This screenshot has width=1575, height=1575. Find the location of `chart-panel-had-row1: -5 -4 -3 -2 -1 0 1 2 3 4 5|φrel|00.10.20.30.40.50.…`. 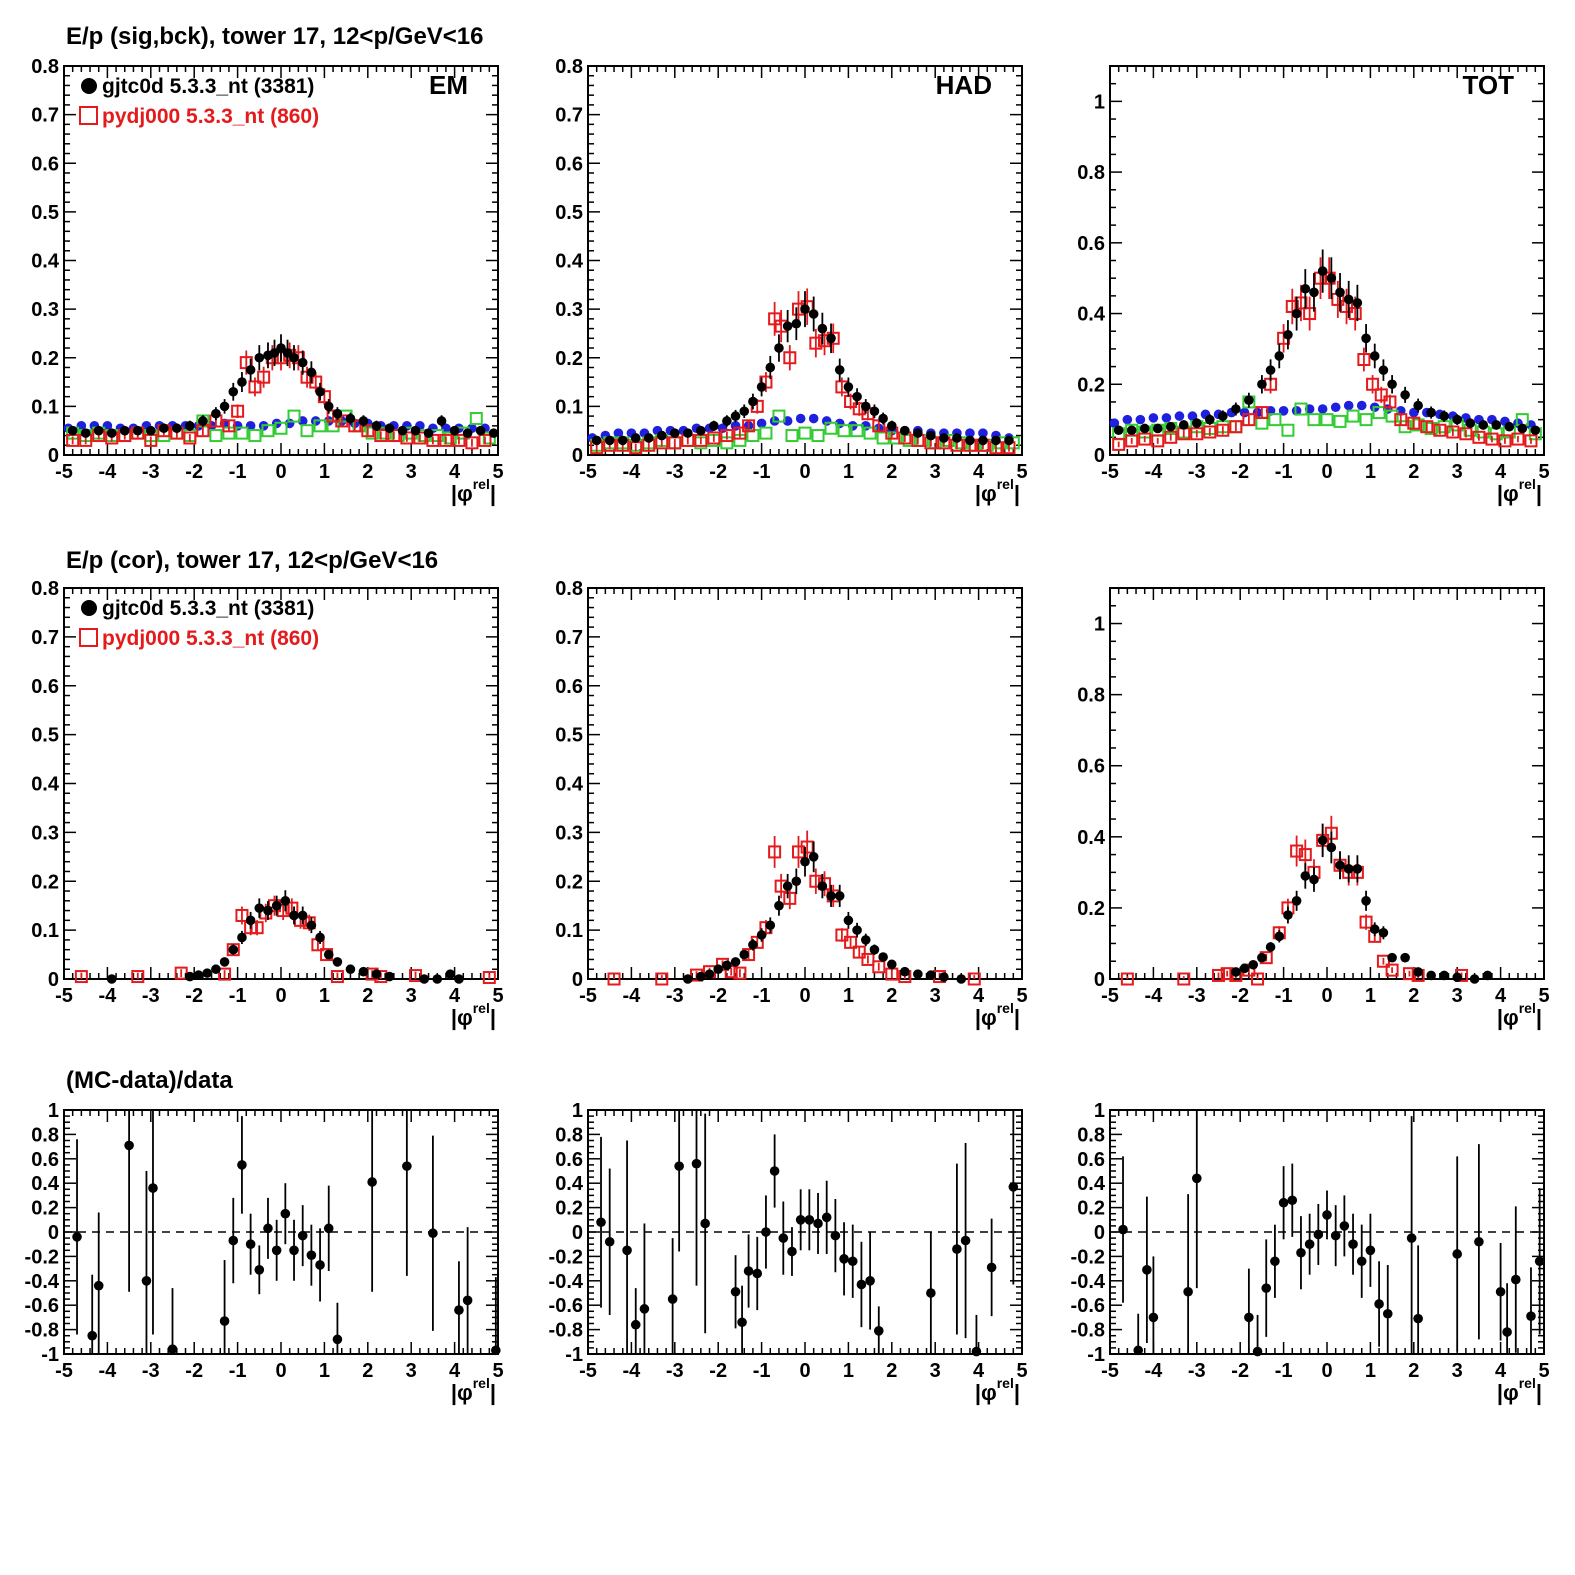

chart-panel-had-row1: -5 -4 -3 -2 -1 0 1 2 3 4 5|φrel|00.10.20.30.40.50.… is located at coordinates (791, 281).